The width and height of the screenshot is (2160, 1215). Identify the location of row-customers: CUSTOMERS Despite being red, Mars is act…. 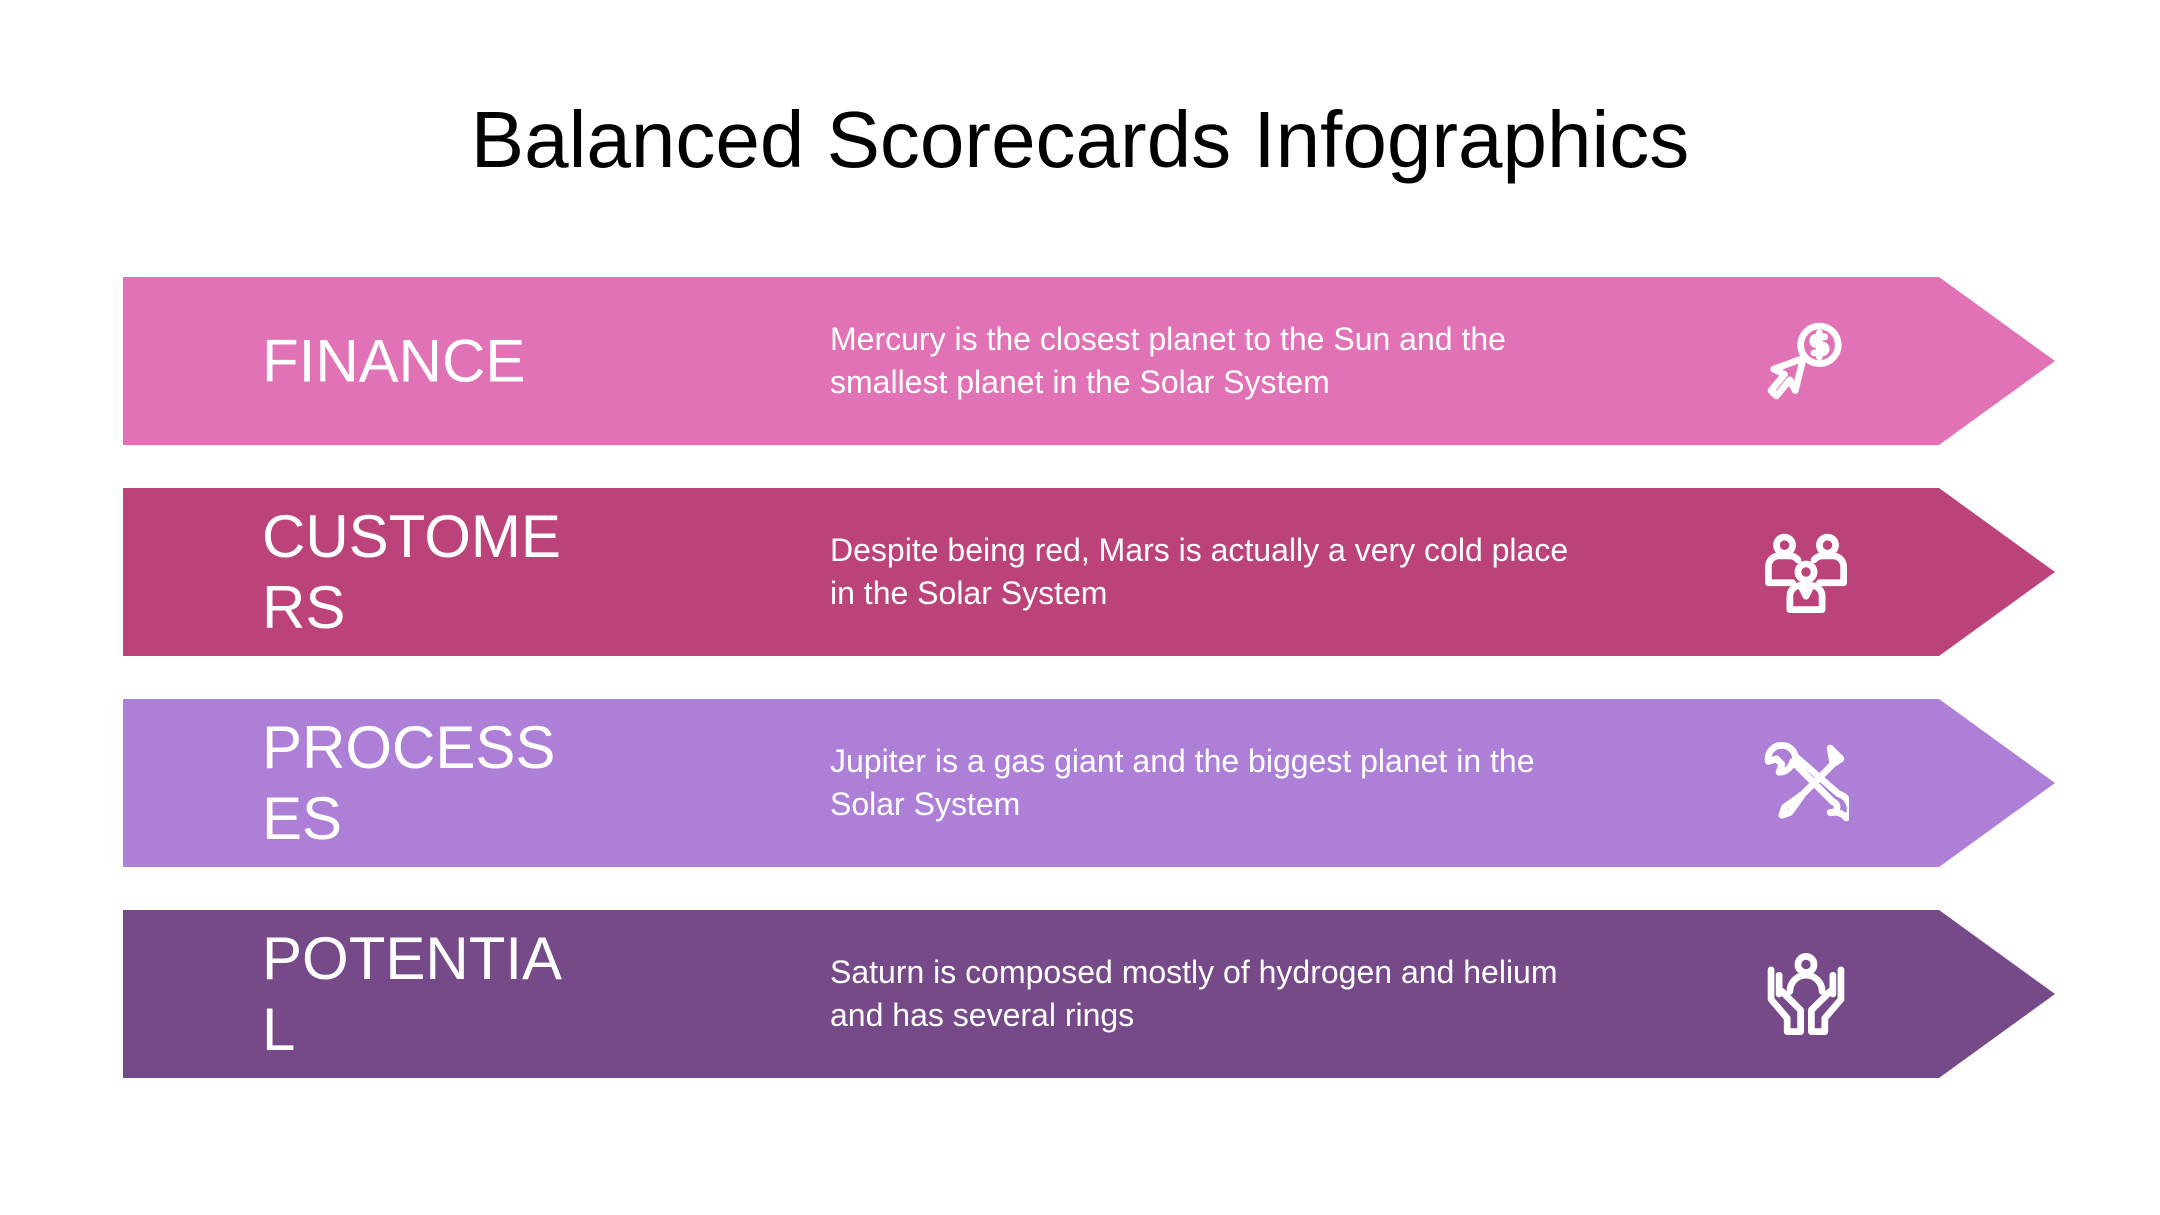
(1089, 572).